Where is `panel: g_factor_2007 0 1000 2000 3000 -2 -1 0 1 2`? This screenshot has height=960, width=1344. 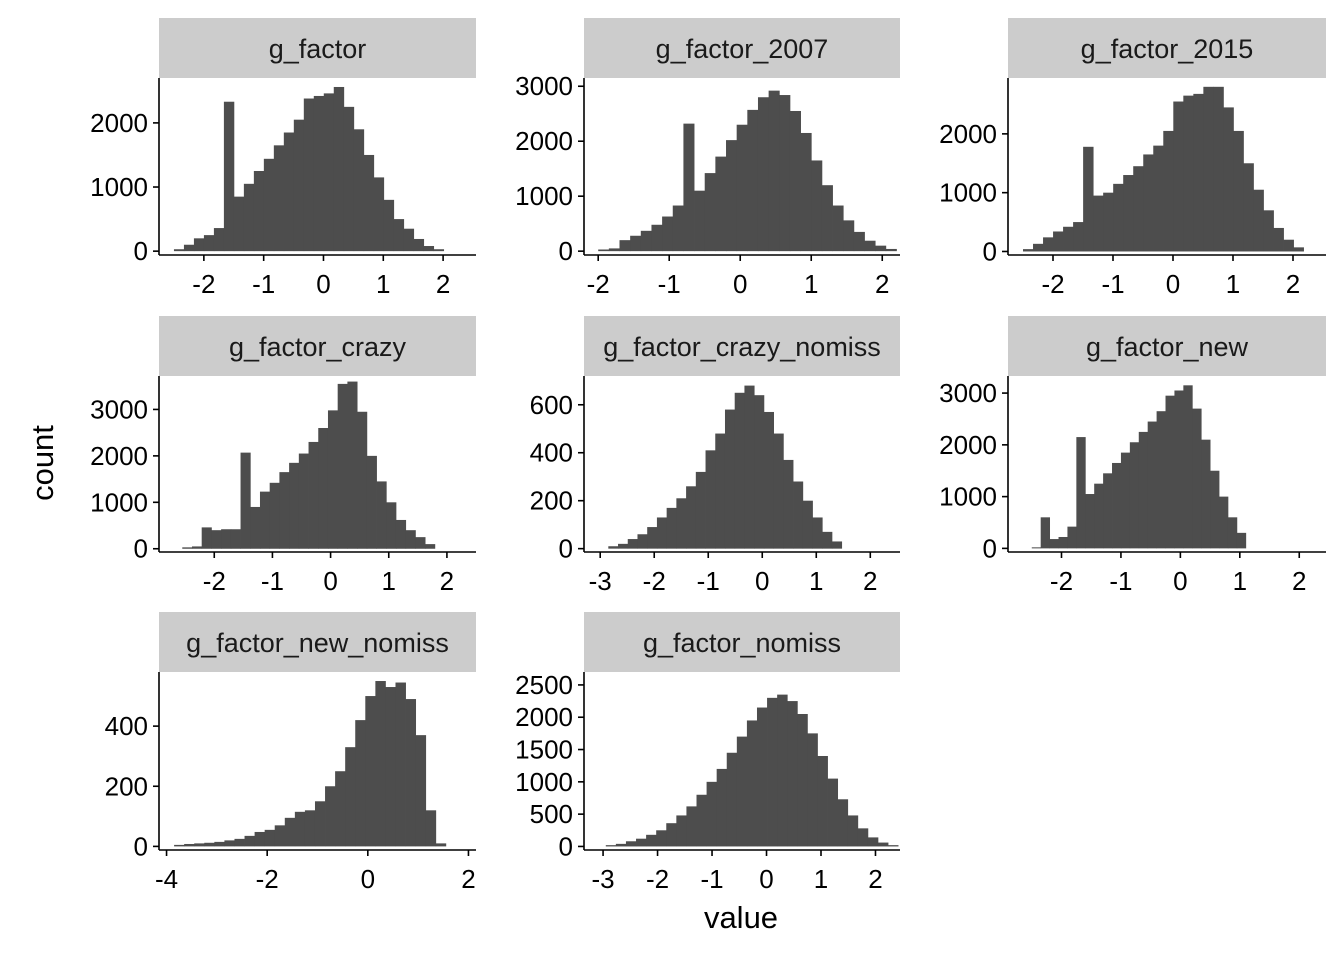
panel: g_factor_2007 0 1000 2000 3000 -2 -1 0 1 2 is located at coordinates (707, 158).